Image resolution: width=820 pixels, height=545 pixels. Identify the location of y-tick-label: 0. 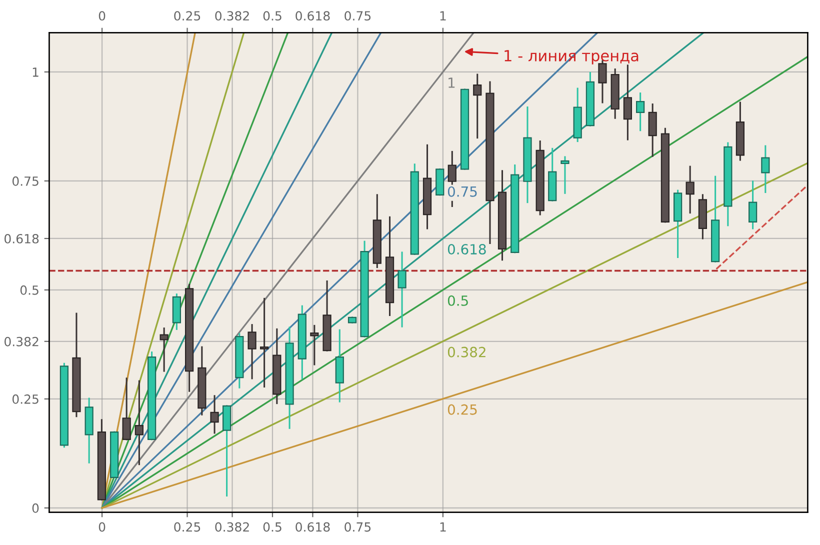
(35, 508).